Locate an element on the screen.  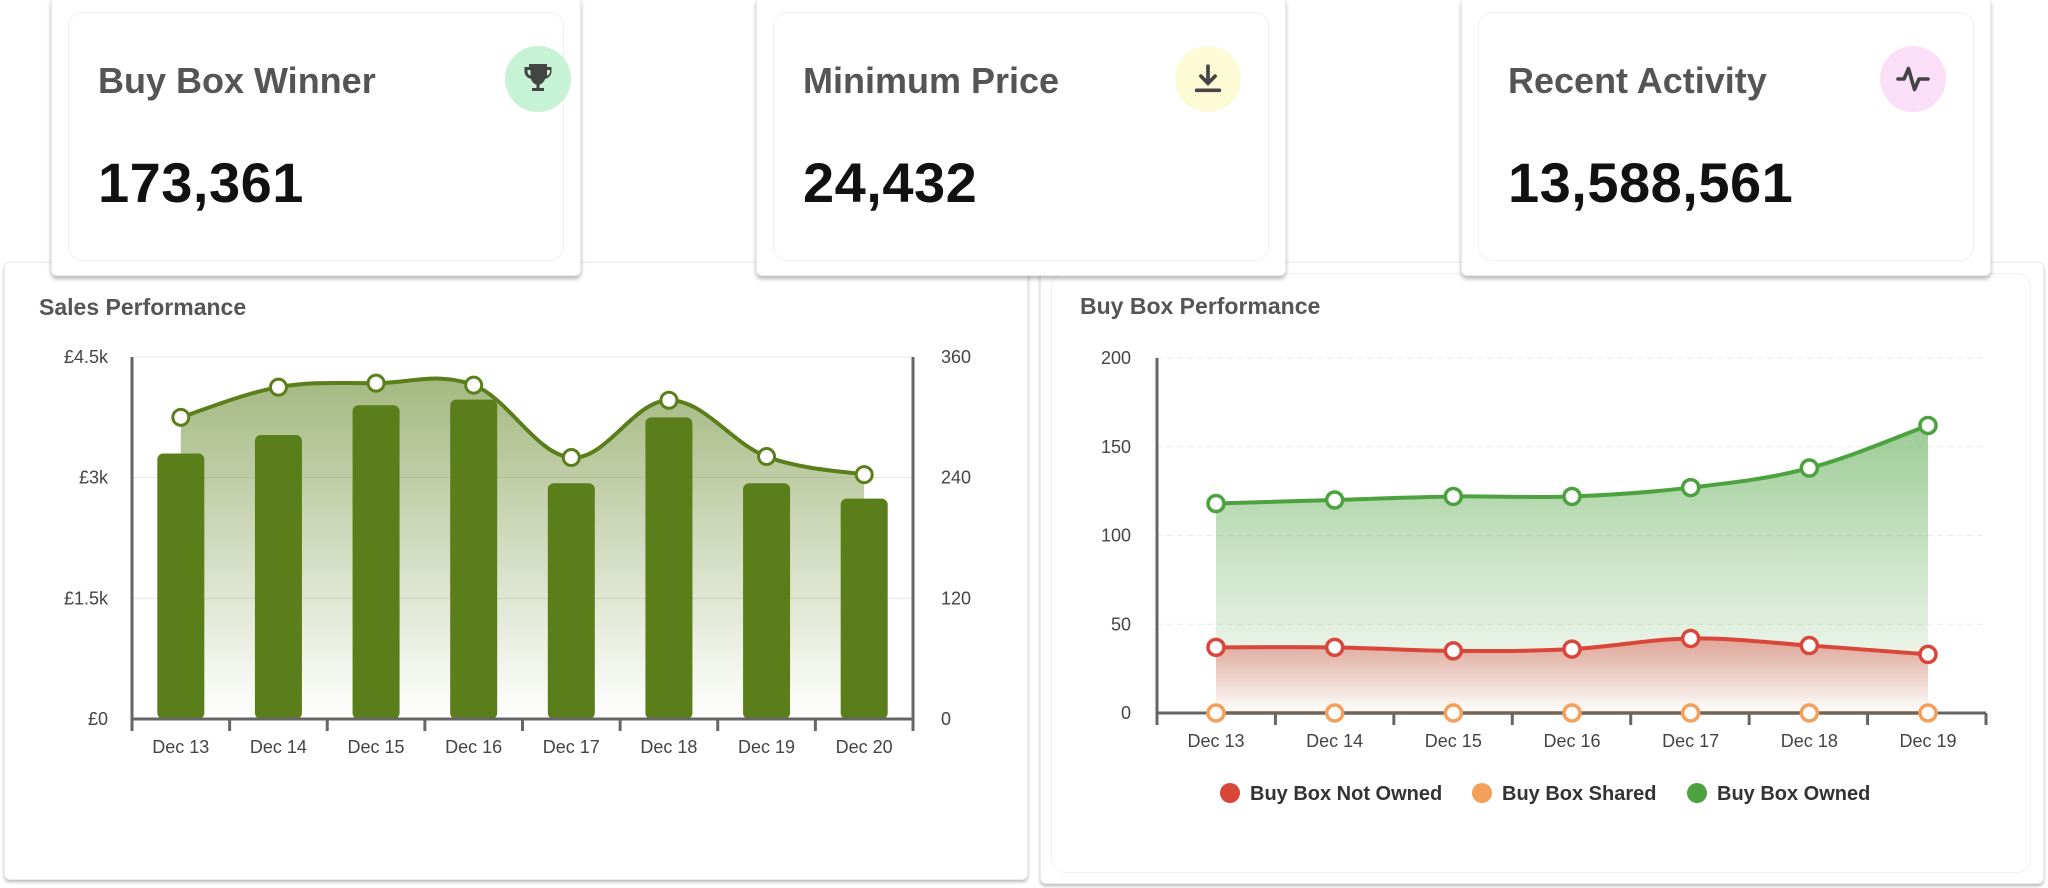
chart-title: Sales Performance is located at coordinates (143, 307).